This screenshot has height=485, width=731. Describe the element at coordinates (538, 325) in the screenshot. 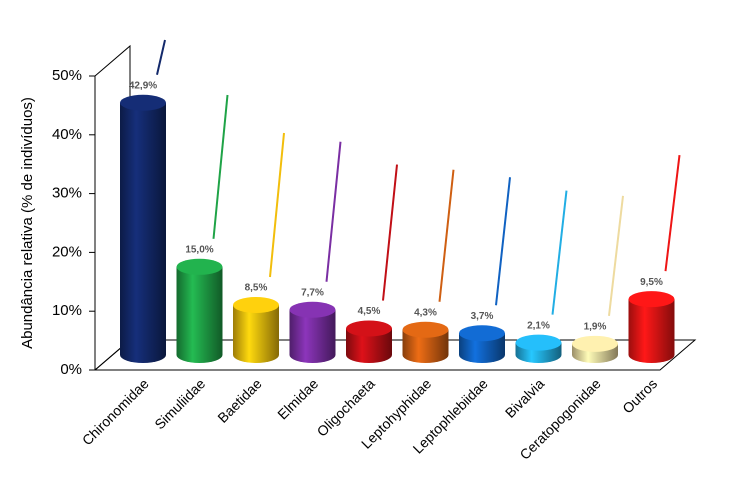

I see `value-label: 2,1%` at that location.